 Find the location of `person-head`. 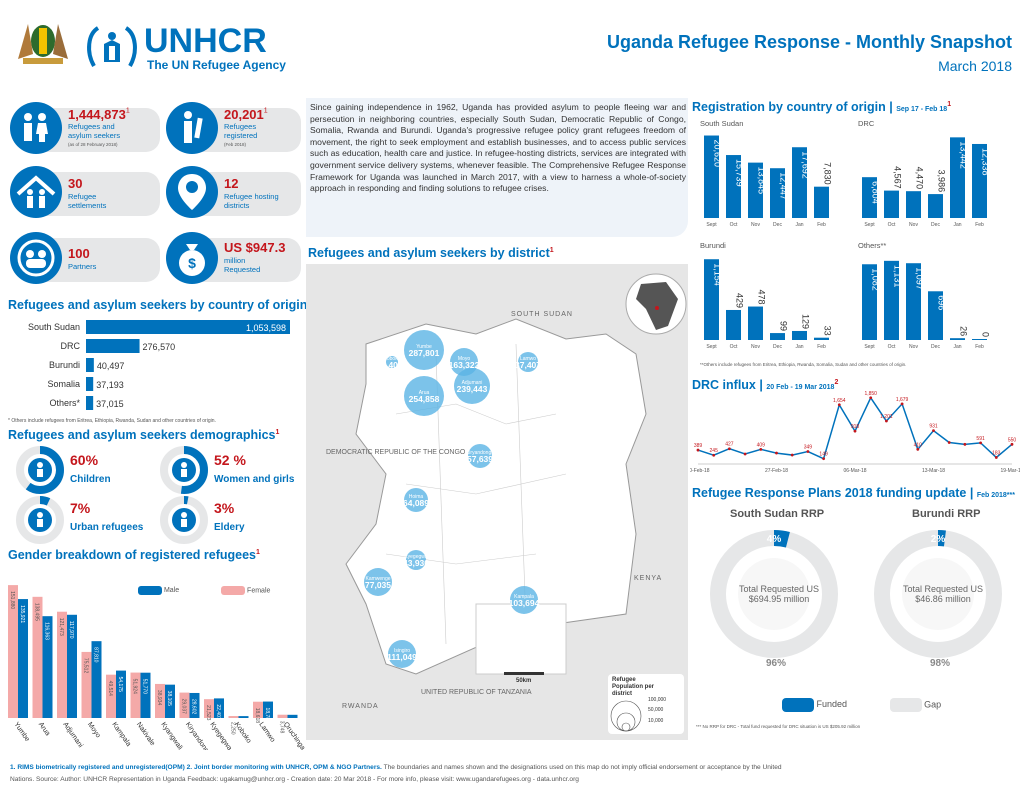

person-head is located at coordinates (40, 465).